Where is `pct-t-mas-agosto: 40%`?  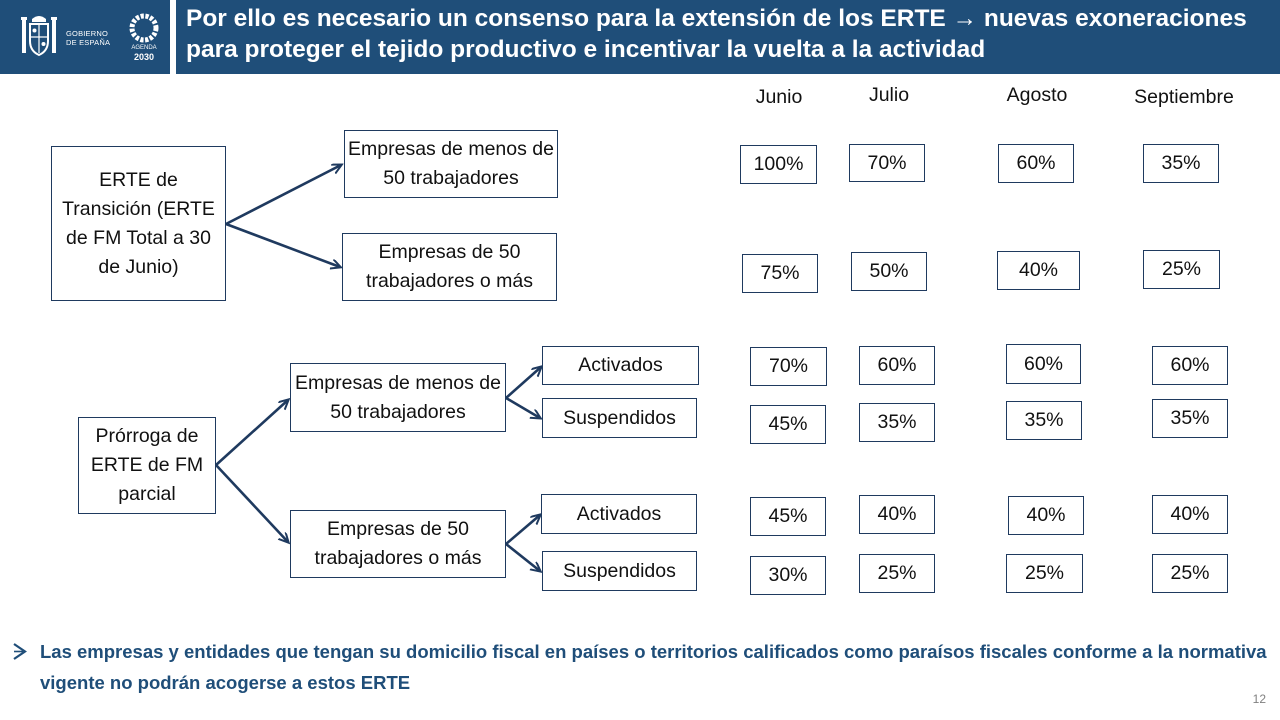 pct-t-mas-agosto: 40% is located at coordinates (1038, 270).